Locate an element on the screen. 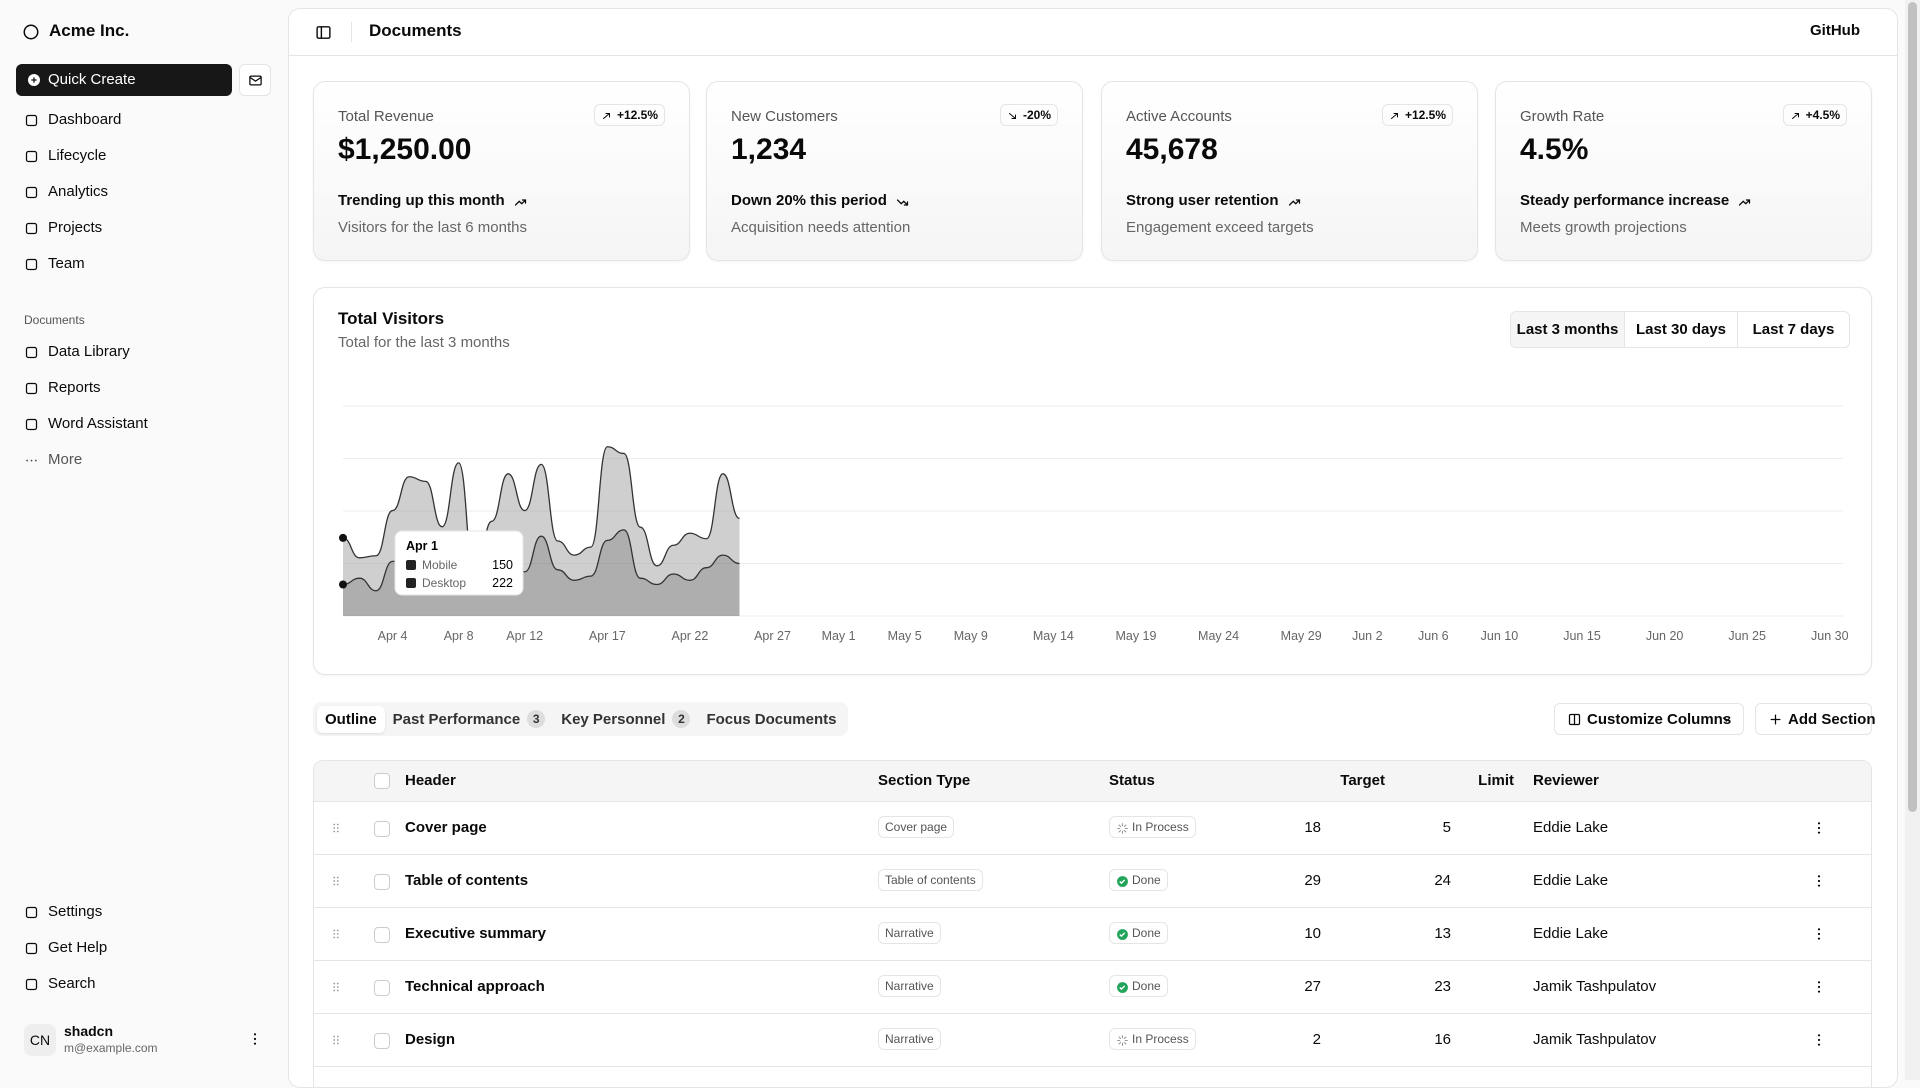 This screenshot has width=1920, height=1088. tab: Focus Documents is located at coordinates (771, 719).